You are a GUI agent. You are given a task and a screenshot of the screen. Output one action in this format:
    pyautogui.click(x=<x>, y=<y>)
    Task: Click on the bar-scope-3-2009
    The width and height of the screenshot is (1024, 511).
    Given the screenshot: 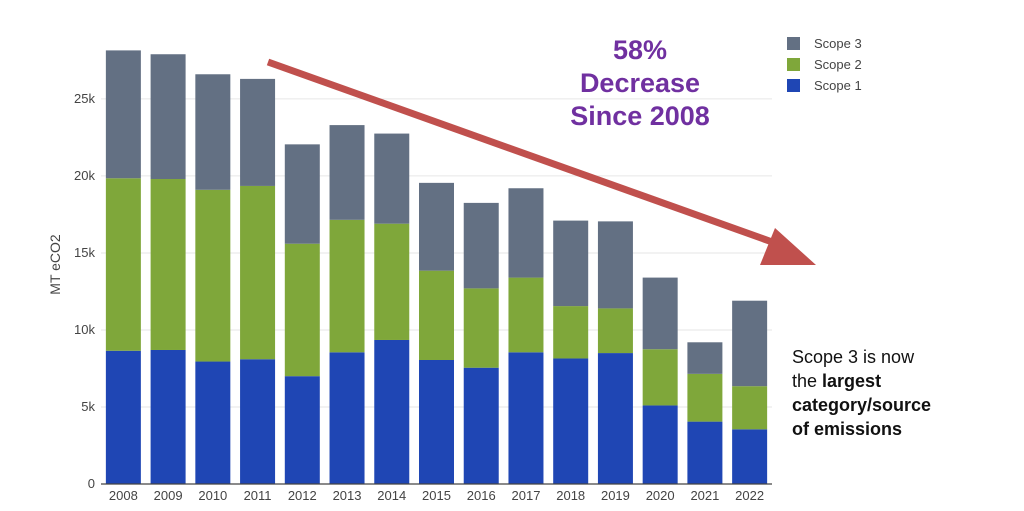 What is the action you would take?
    pyautogui.click(x=168, y=117)
    